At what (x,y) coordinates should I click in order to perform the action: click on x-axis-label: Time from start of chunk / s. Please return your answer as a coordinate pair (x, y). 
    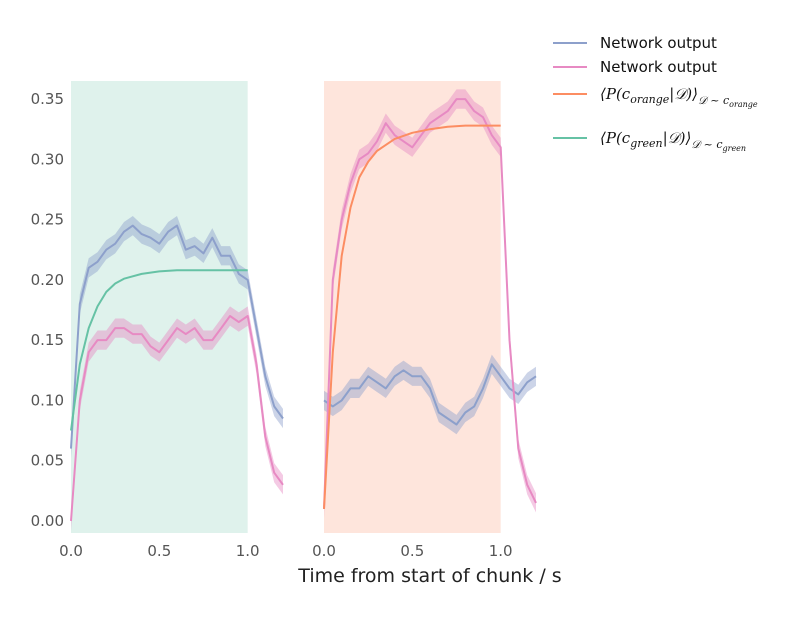
    Looking at the image, I should click on (429, 576).